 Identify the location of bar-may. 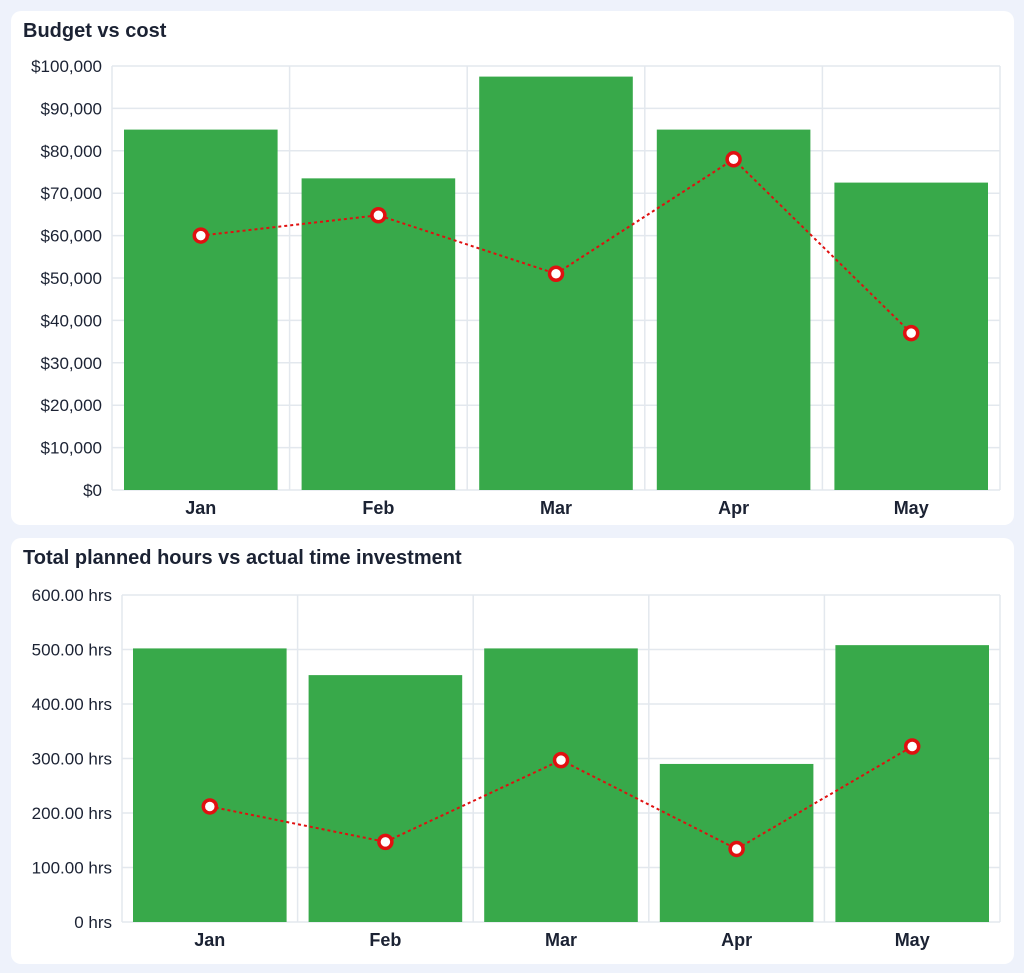
(912, 783).